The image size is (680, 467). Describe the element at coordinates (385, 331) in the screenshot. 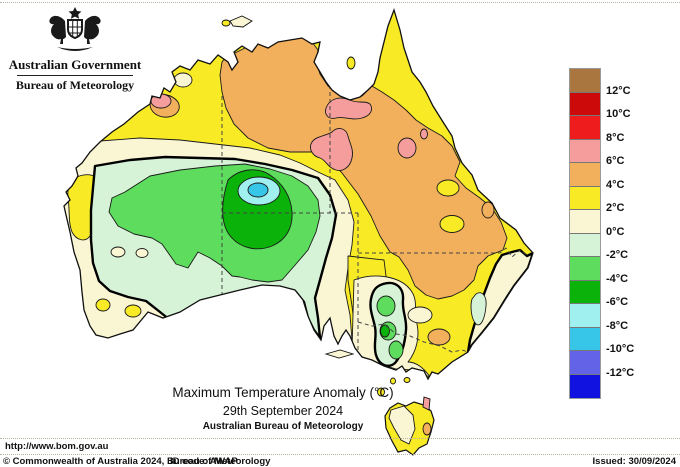

I see `region-dark-green-vic` at that location.